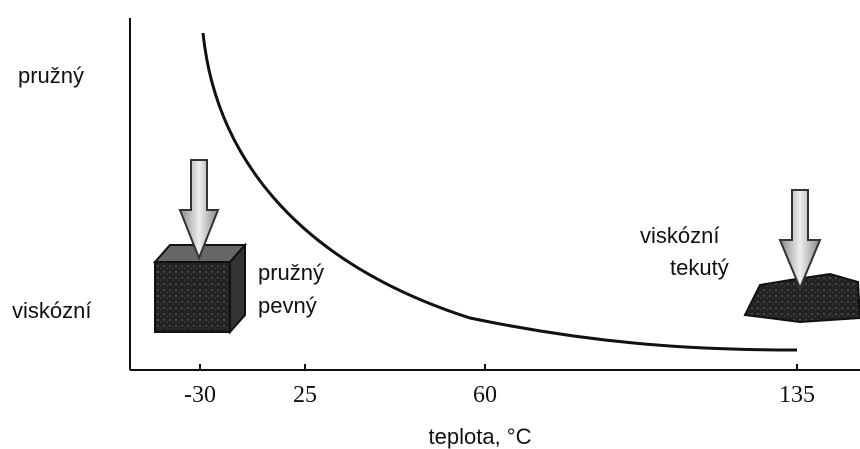 Image resolution: width=860 pixels, height=449 pixels. What do you see at coordinates (199, 210) in the screenshot?
I see `left-arrow` at bounding box center [199, 210].